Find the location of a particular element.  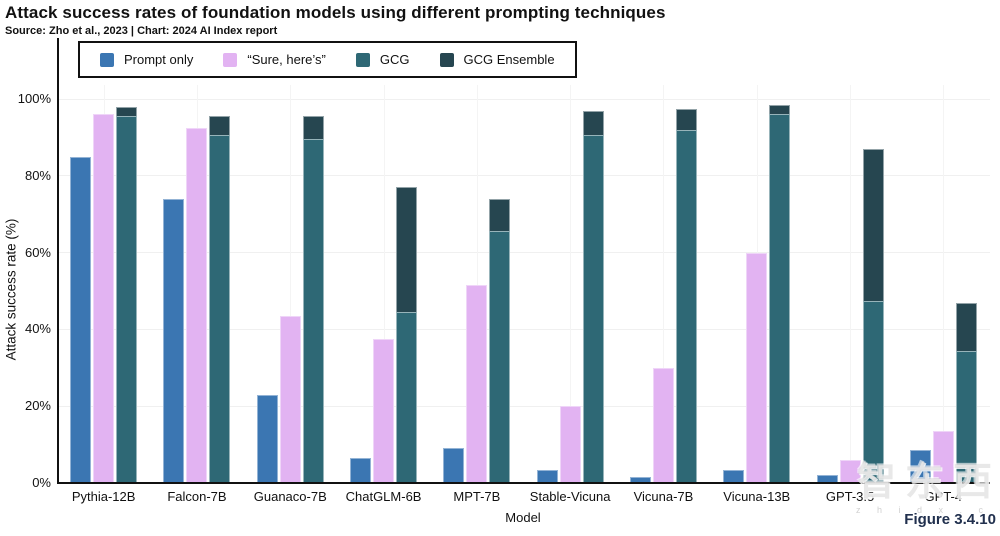

x-tick-label: Vicuna-7B is located at coordinates (663, 496).